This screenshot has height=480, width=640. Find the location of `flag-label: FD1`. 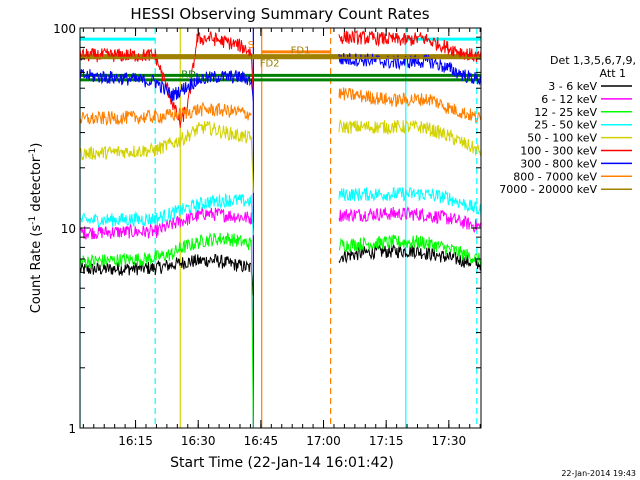

flag-label: FD1 is located at coordinates (301, 51).